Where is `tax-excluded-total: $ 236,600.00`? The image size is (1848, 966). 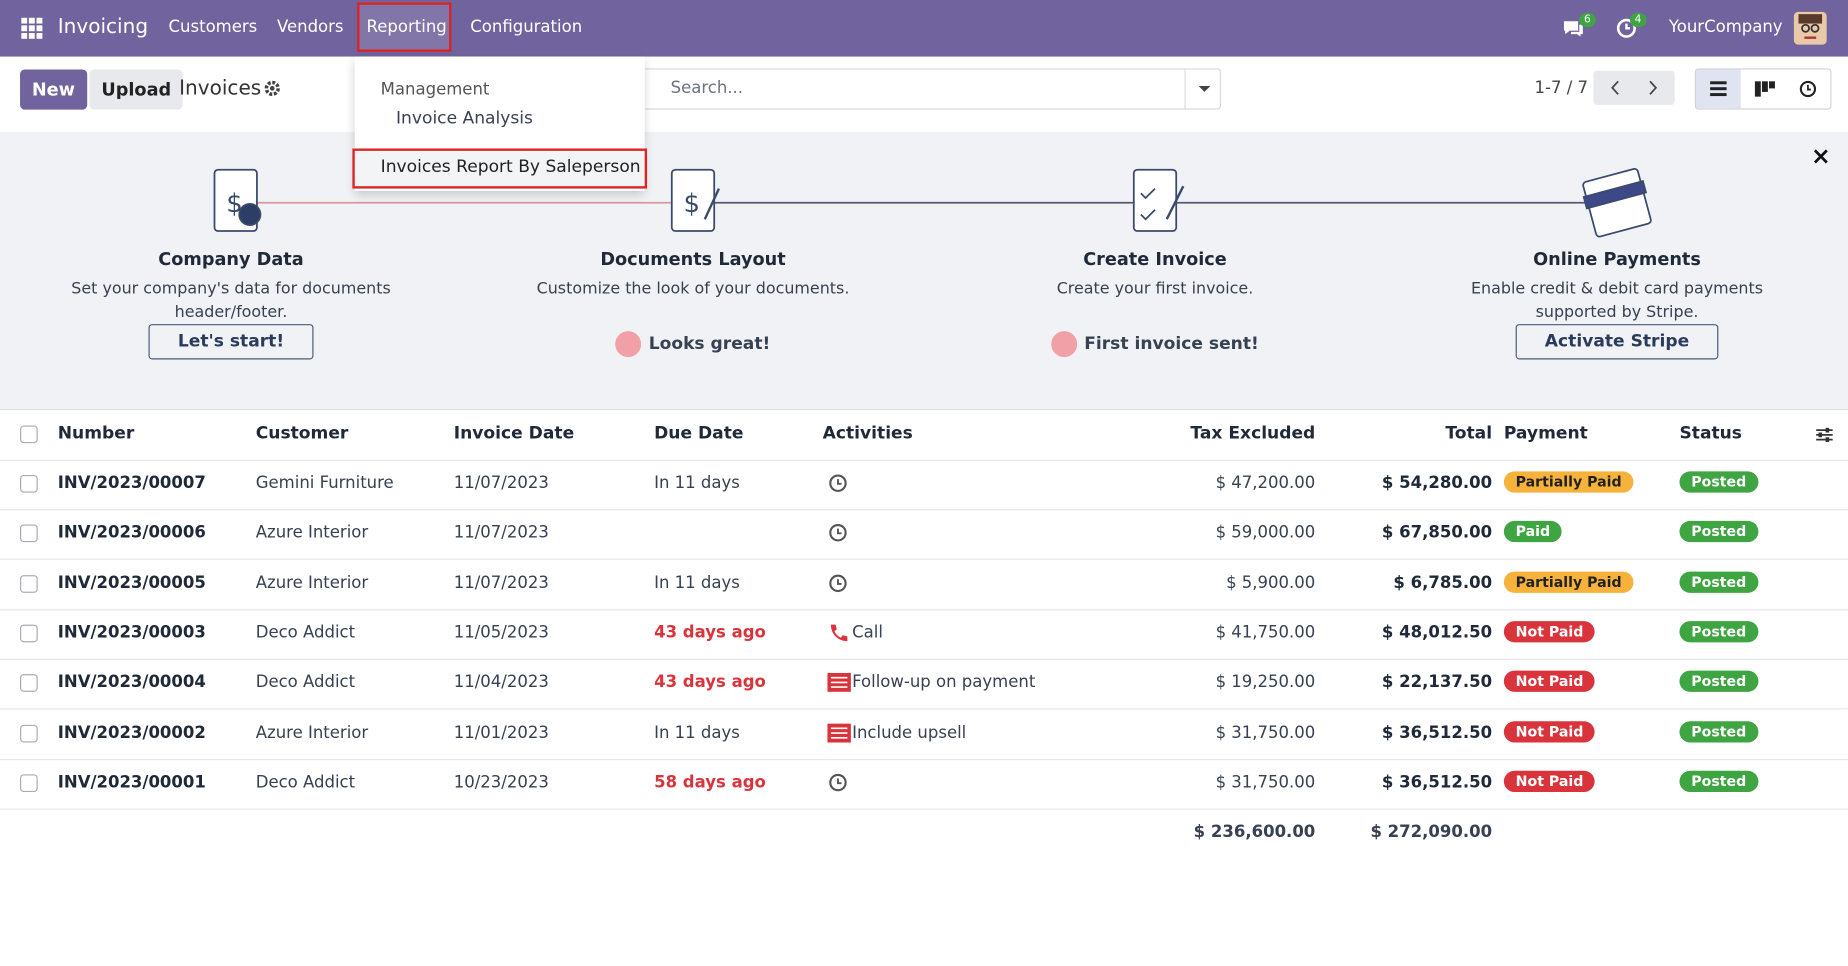
tax-excluded-total: $ 236,600.00 is located at coordinates (1254, 832).